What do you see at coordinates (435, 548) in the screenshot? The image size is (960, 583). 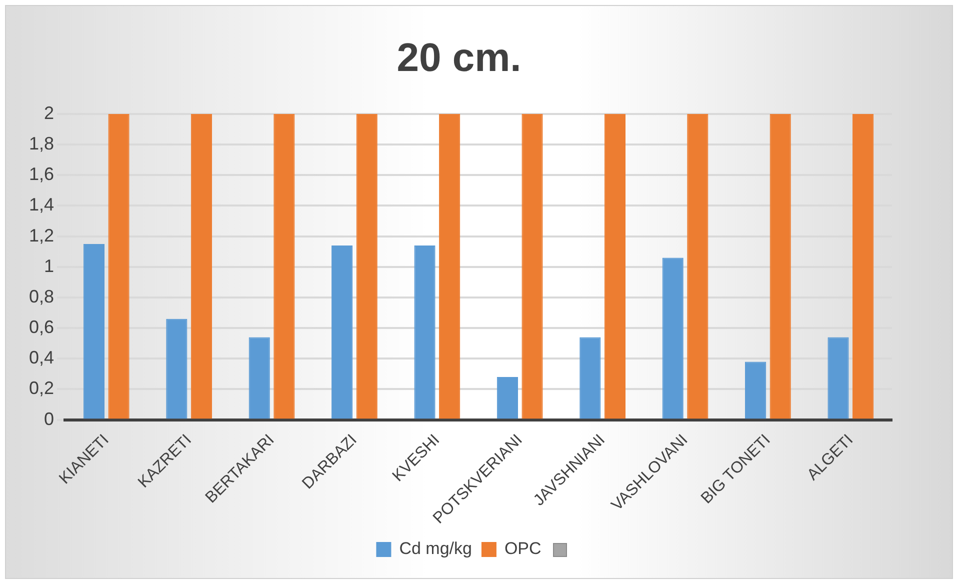 I see `legend-label: Cd mg/kg` at bounding box center [435, 548].